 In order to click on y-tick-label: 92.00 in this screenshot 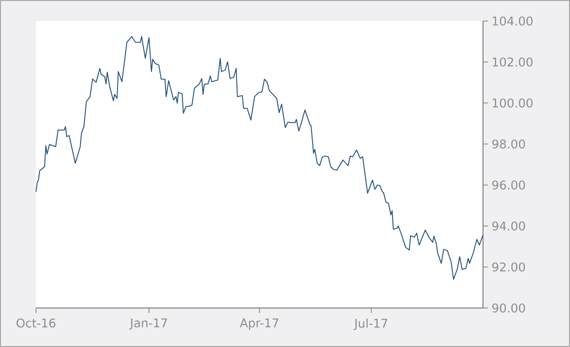, I will do `click(508, 267)`.